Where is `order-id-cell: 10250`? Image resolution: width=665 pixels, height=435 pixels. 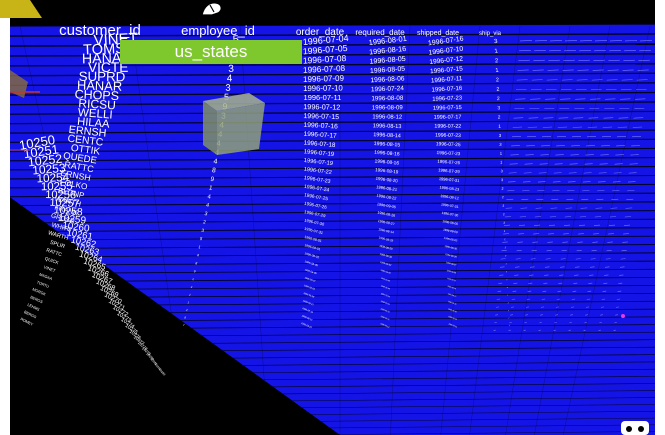
order-id-cell: 10250 is located at coordinates (37, 142).